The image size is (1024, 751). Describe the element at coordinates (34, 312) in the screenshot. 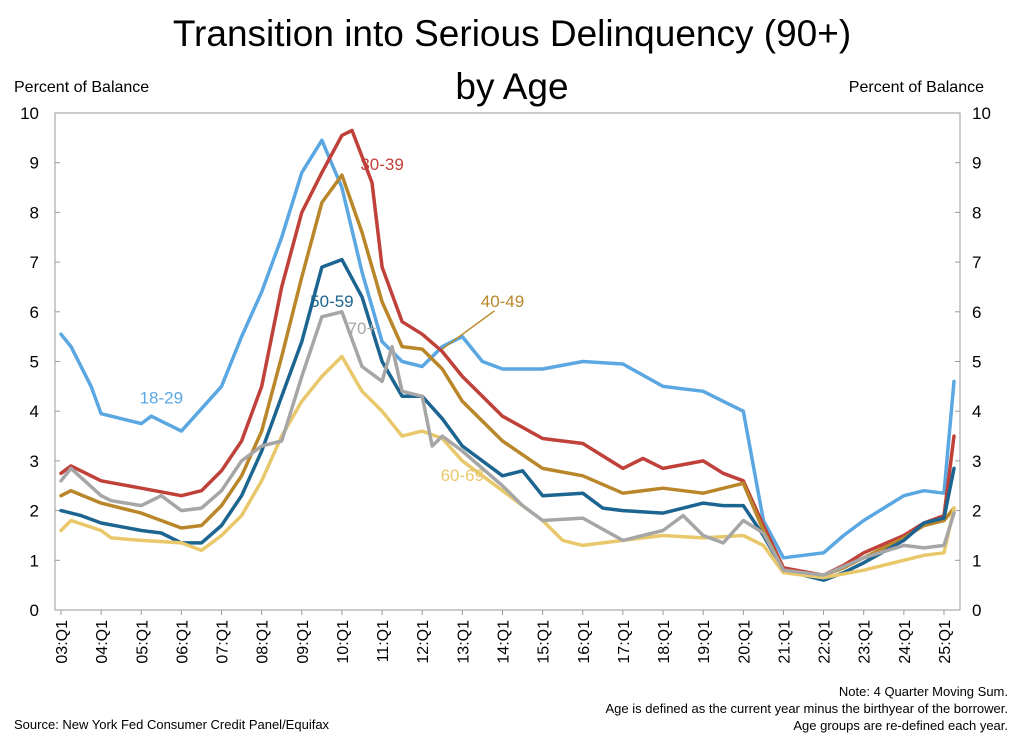

I see `y-tick-label-left: 6` at that location.